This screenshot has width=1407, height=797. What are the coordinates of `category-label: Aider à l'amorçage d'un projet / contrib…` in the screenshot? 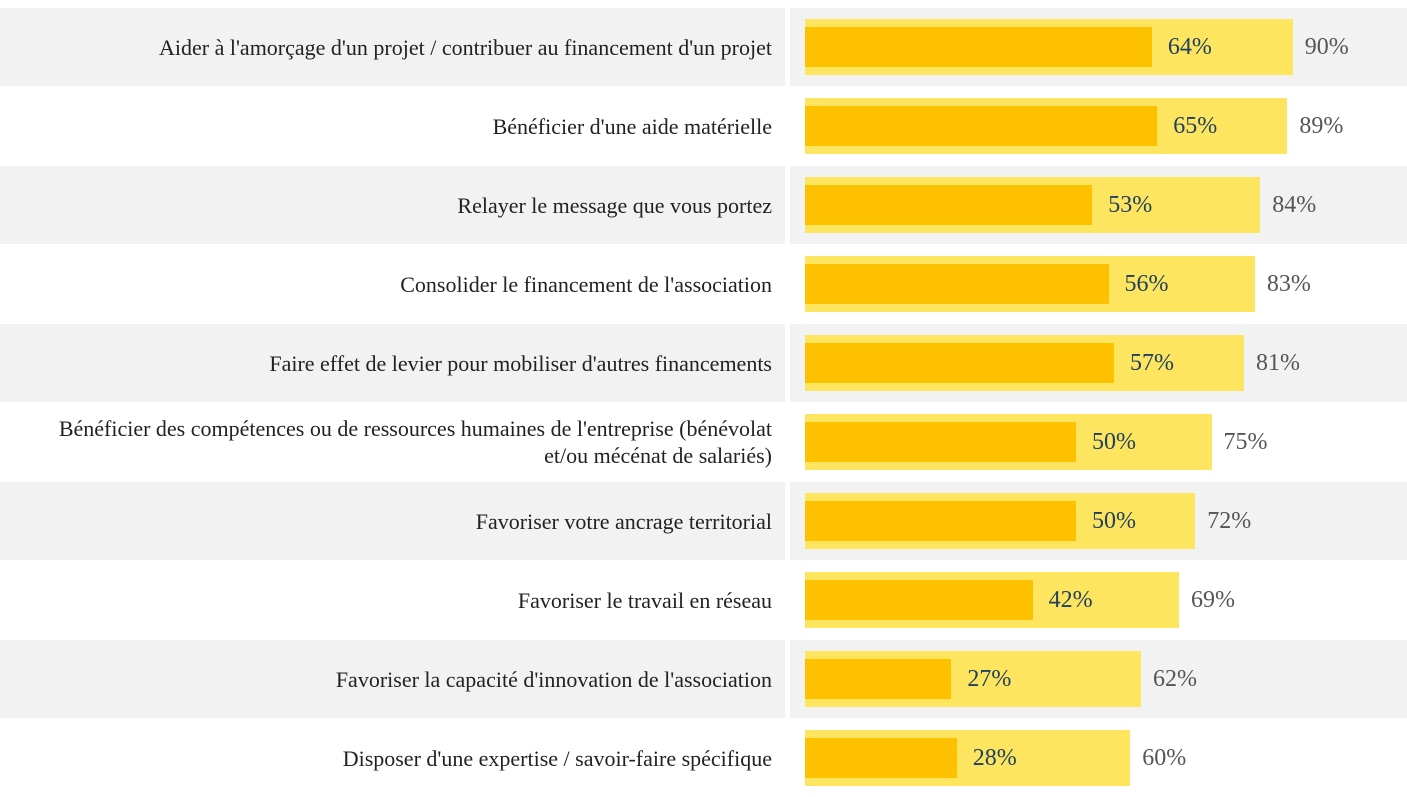 It's located at (465, 47).